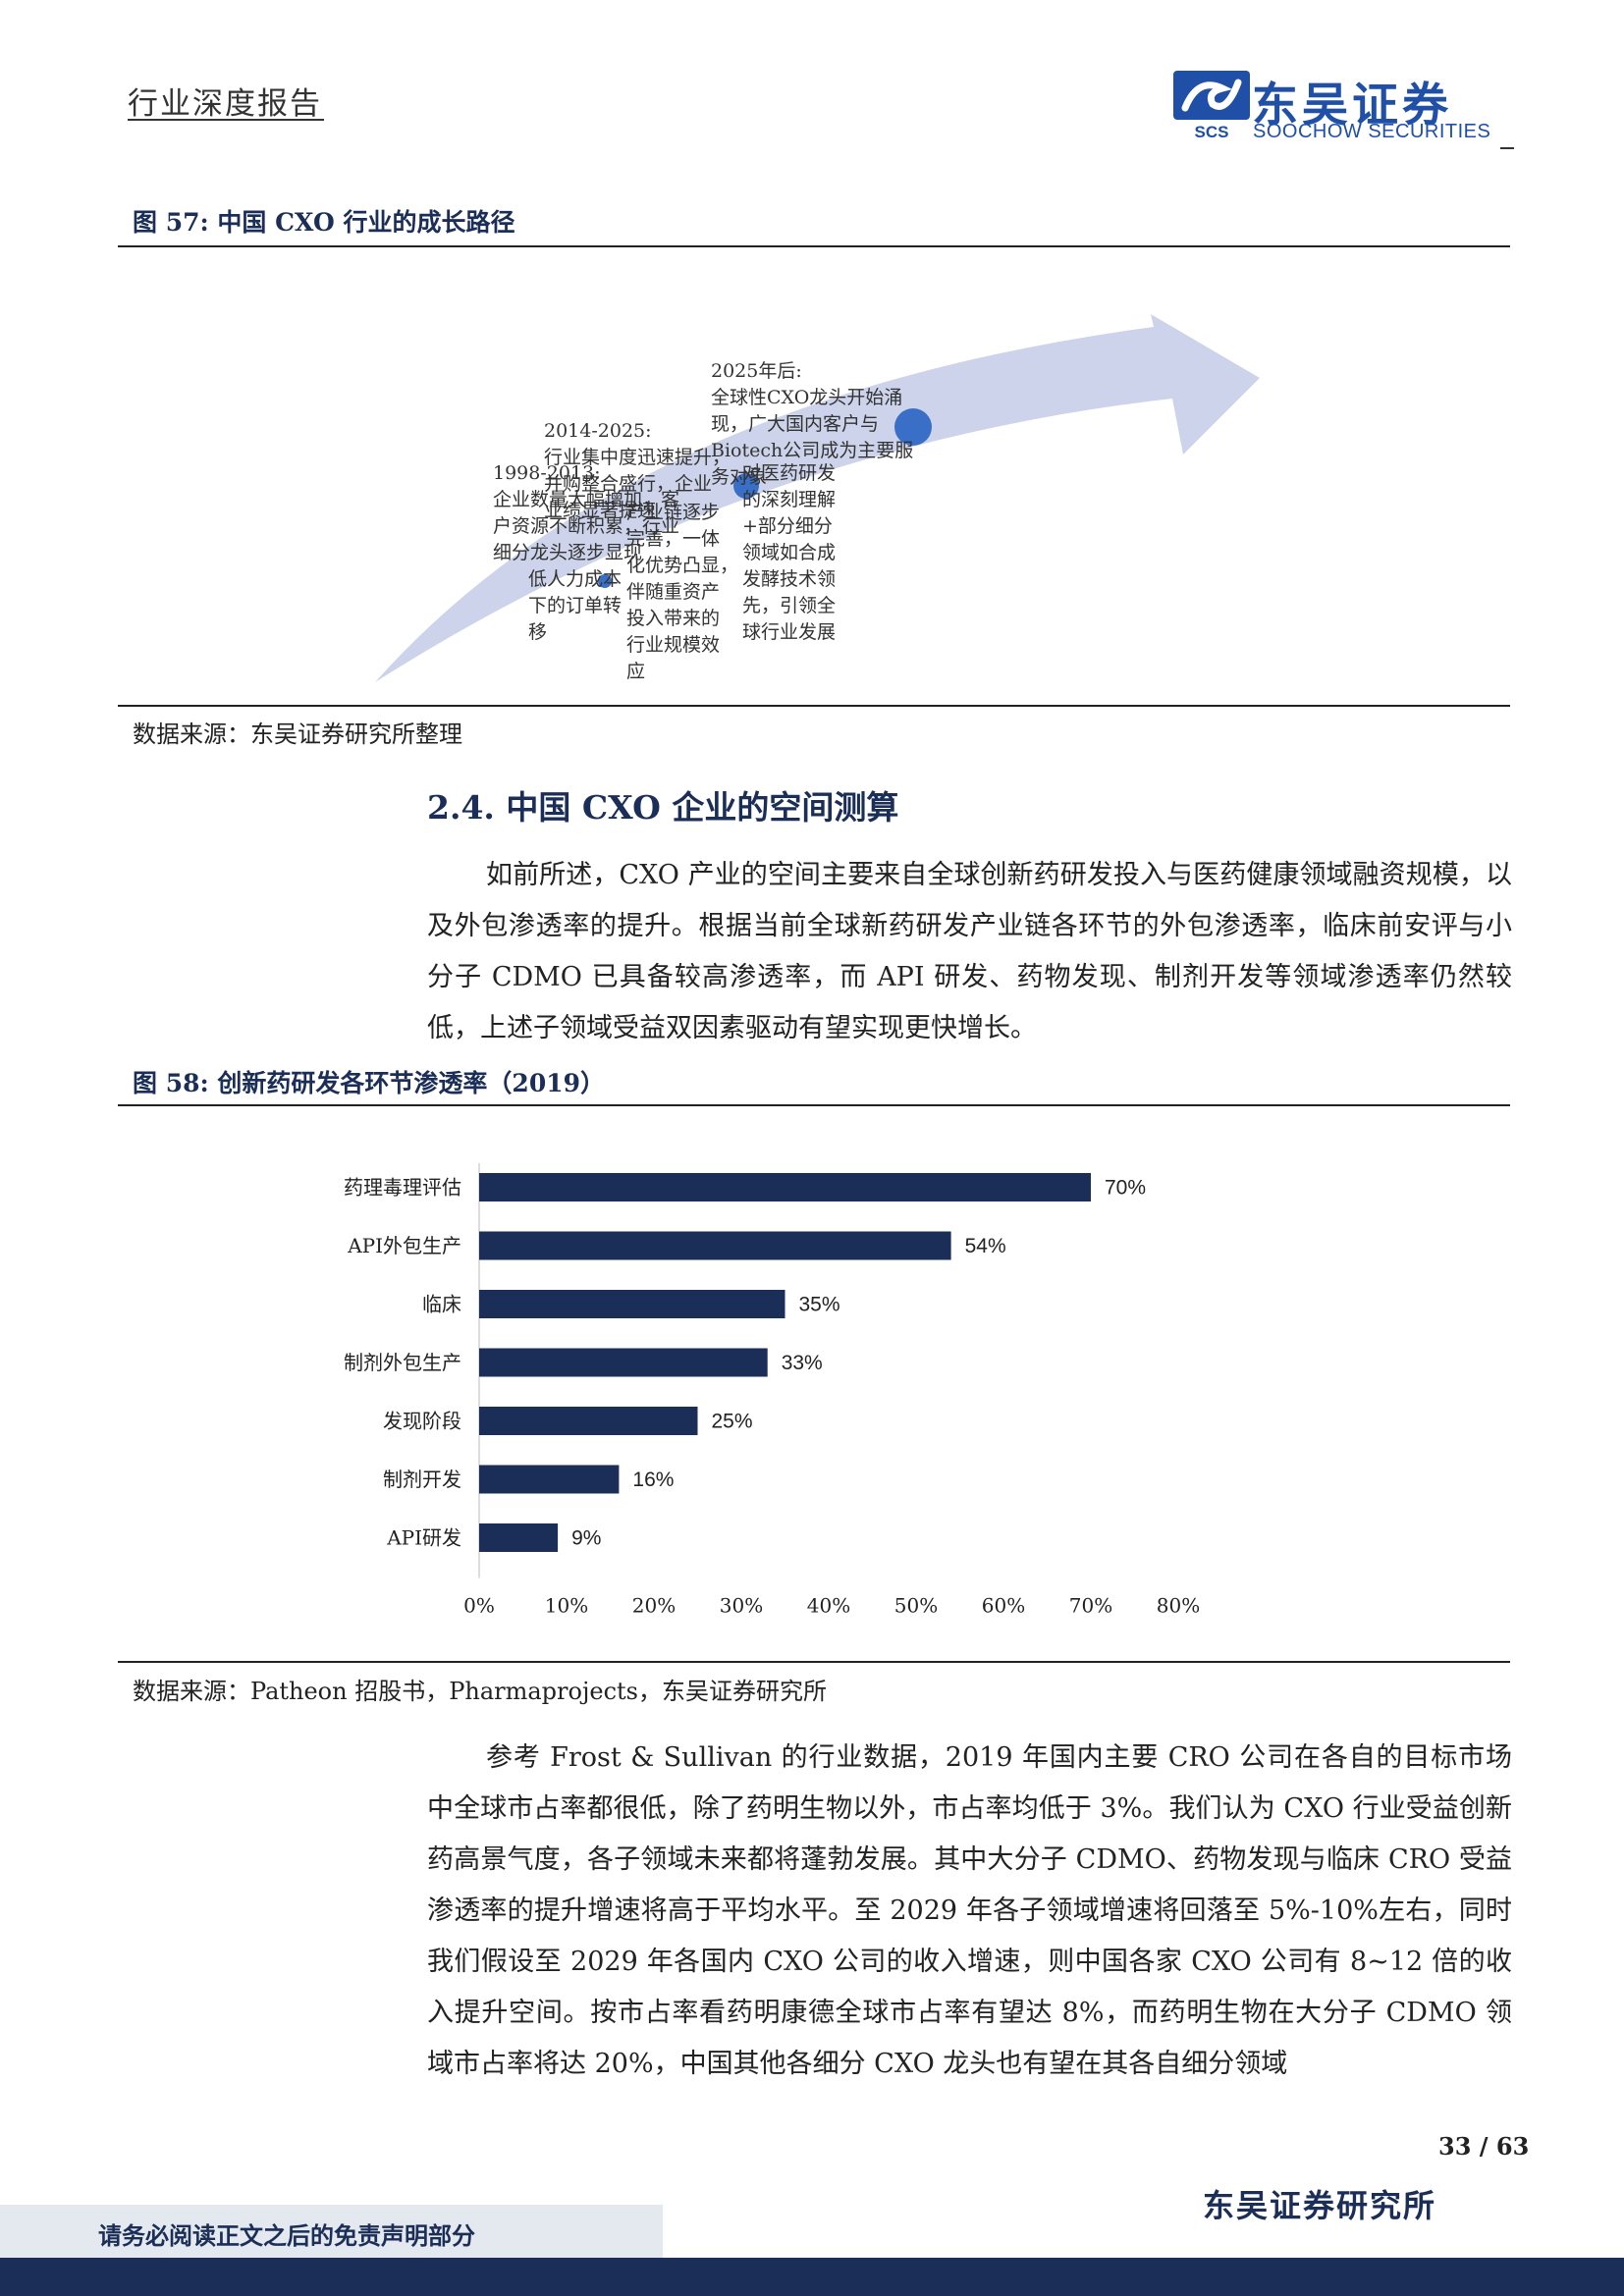 This screenshot has width=1624, height=2296. I want to click on x-tick-label: 50%, so click(916, 1606).